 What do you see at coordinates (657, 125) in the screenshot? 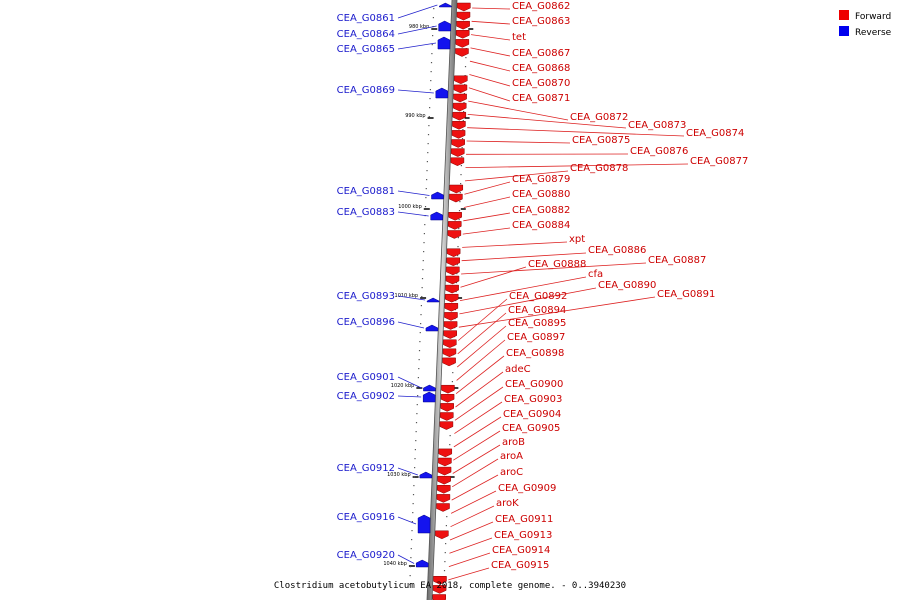
I see `forward-gene-label: CEA_G0873` at bounding box center [657, 125].